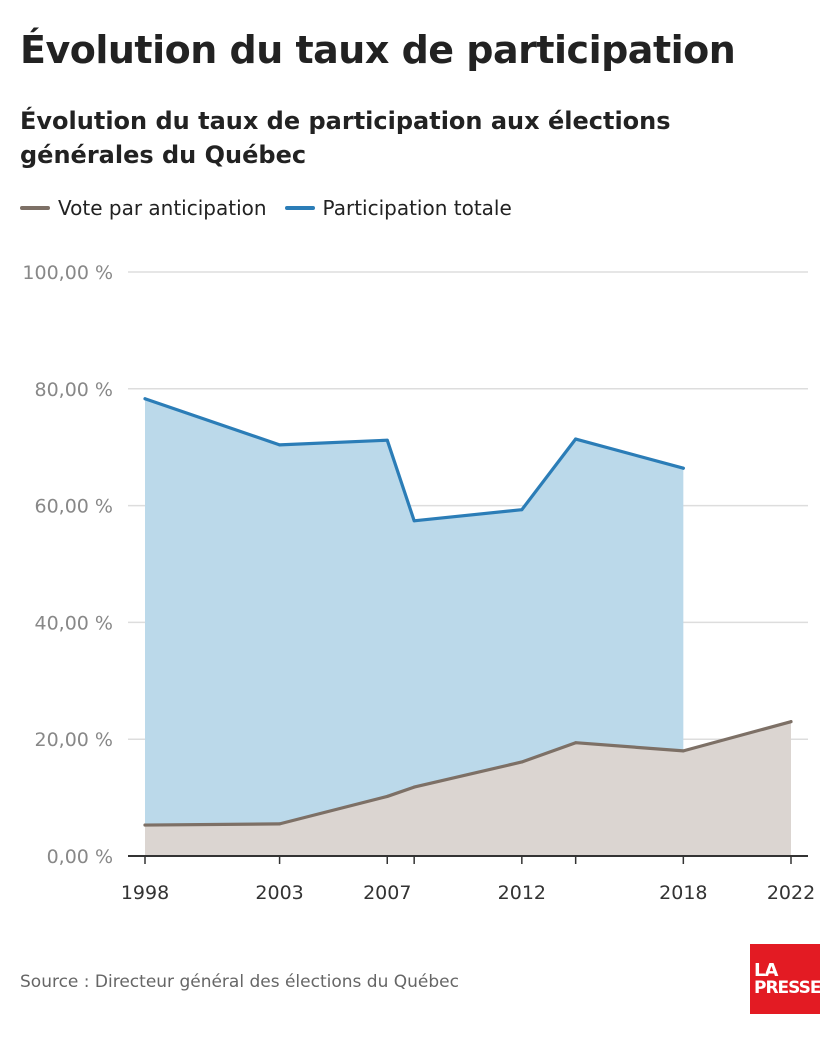 Image resolution: width=840 pixels, height=1040 pixels. What do you see at coordinates (786, 979) in the screenshot?
I see `la-presse-logo: LA PRESSE` at bounding box center [786, 979].